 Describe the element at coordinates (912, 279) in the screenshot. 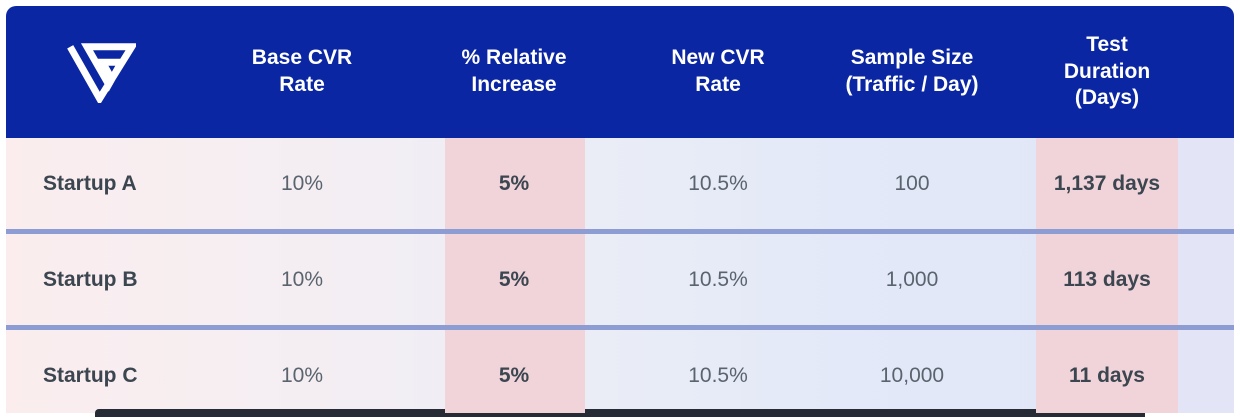

I see `sample-size-value: 1,000` at that location.